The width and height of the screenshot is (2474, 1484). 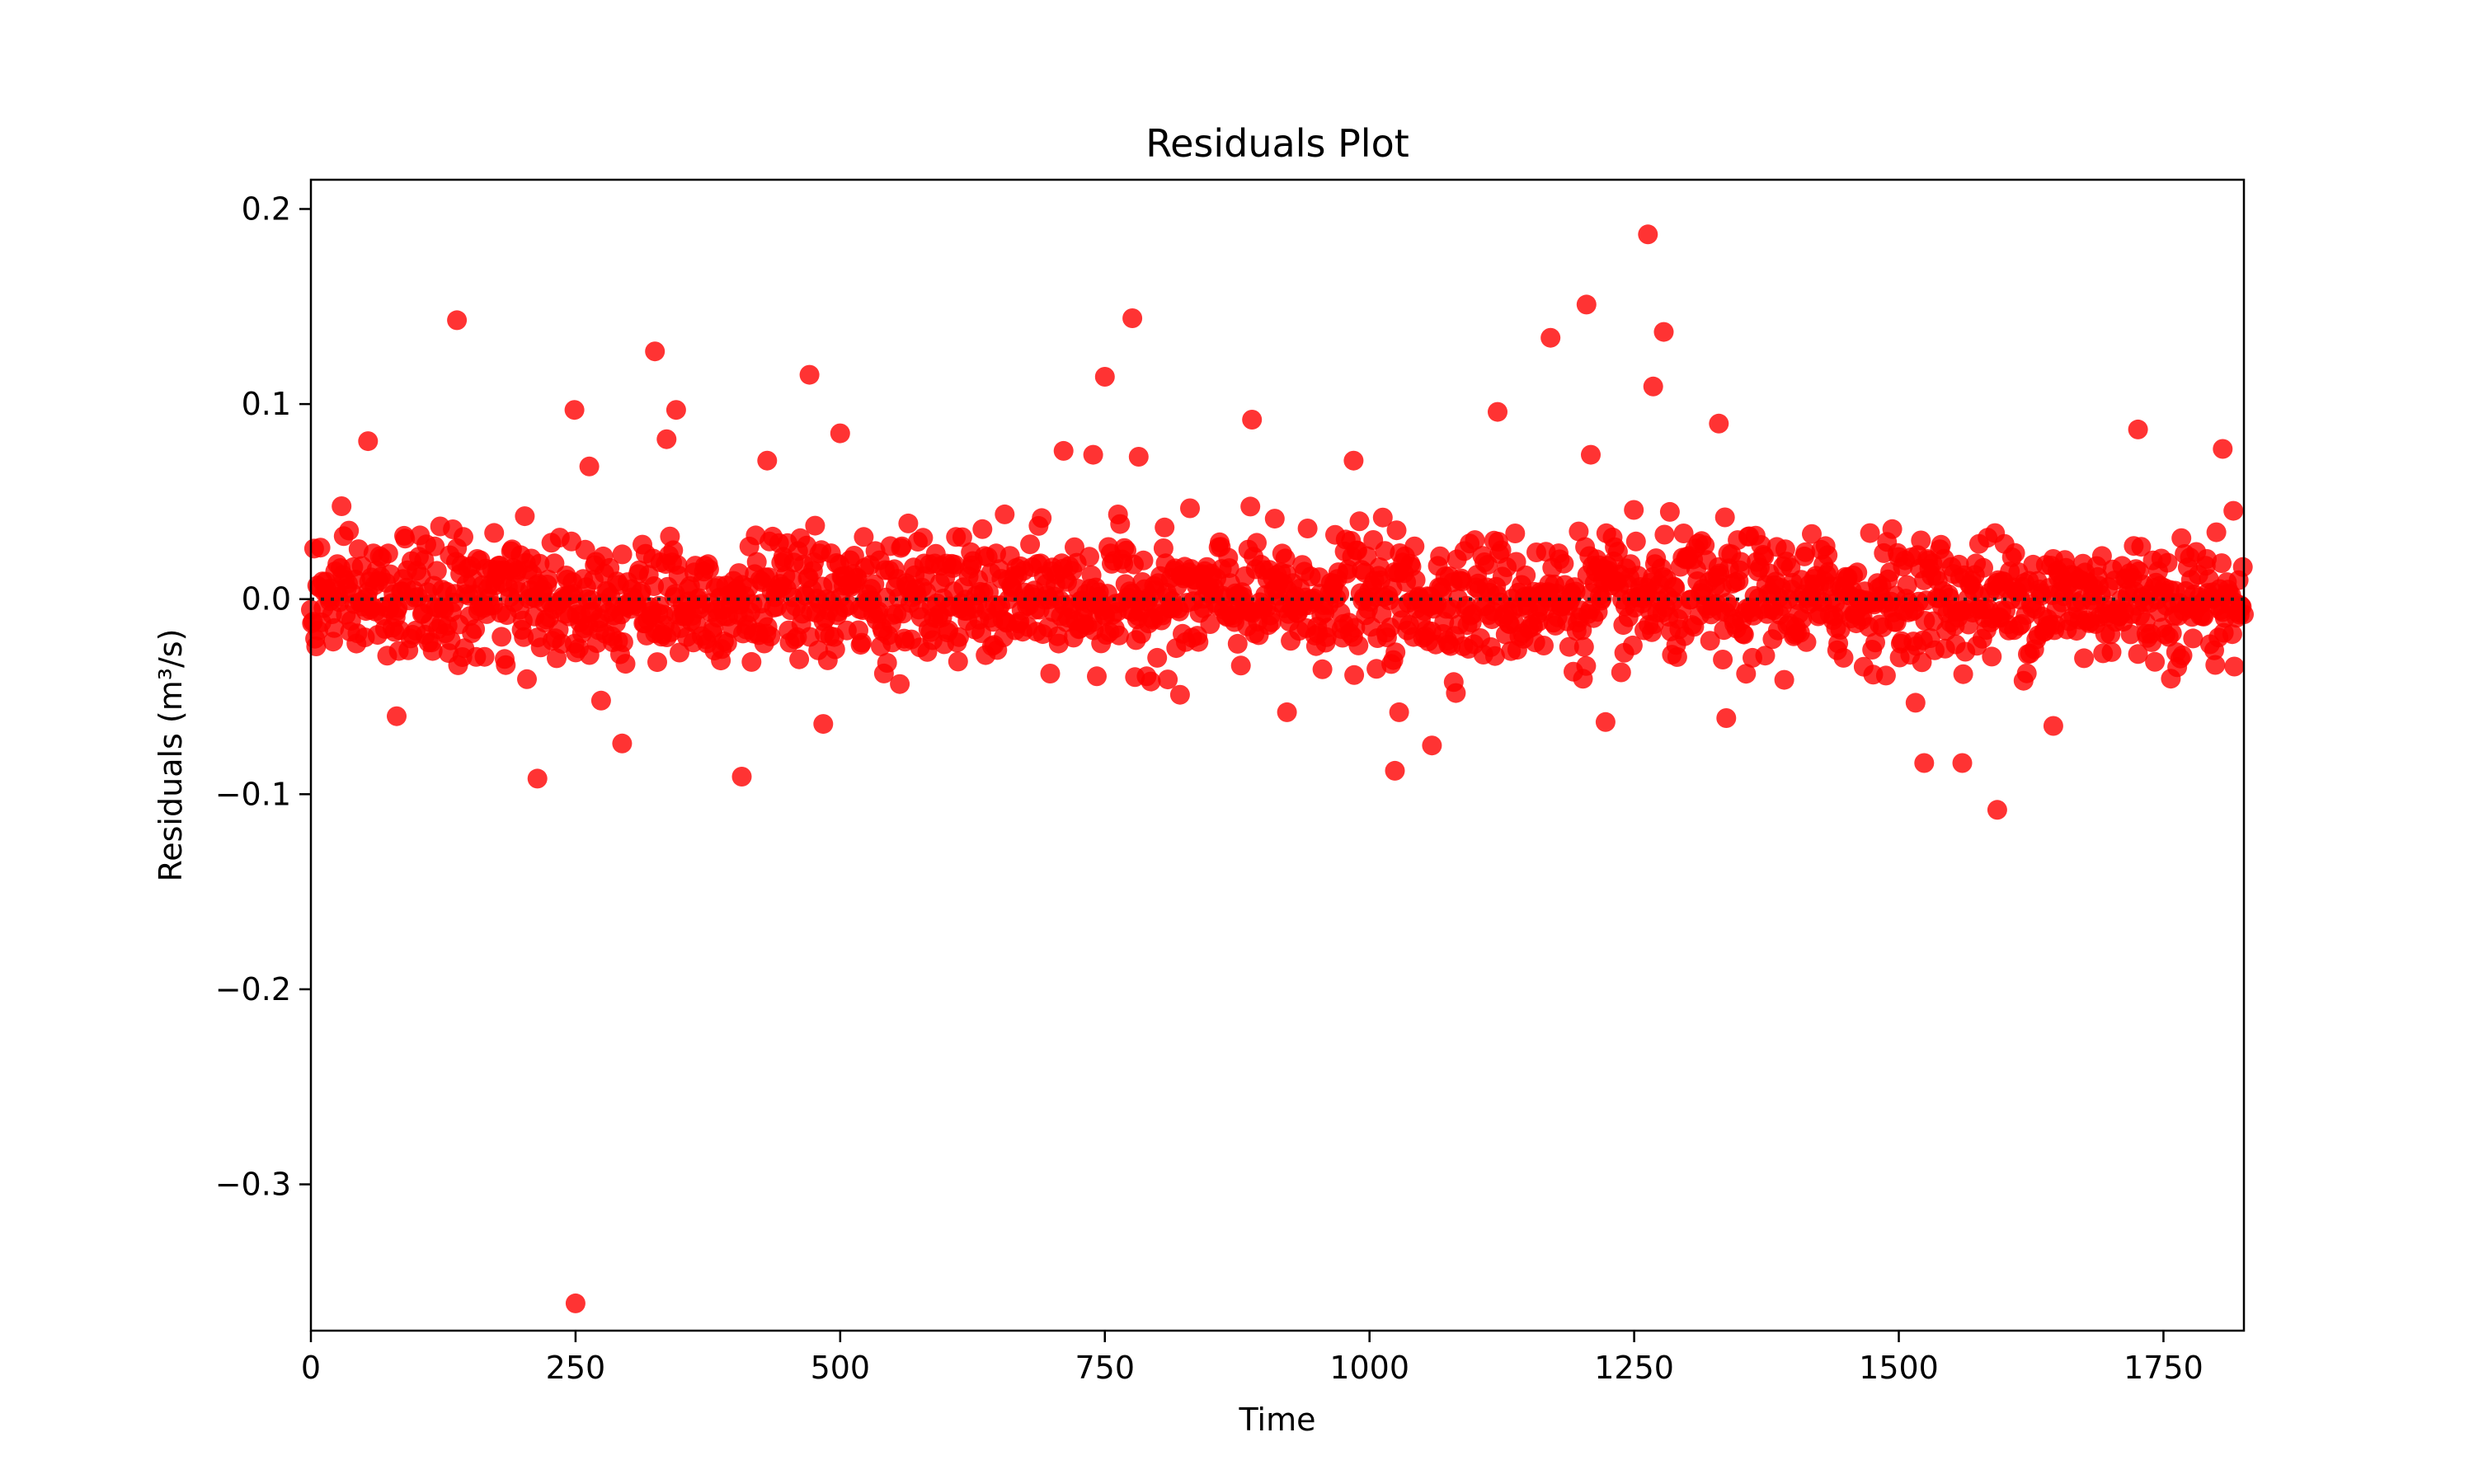 What do you see at coordinates (171, 755) in the screenshot?
I see `y-axis-label: Residuals (m³/s)` at bounding box center [171, 755].